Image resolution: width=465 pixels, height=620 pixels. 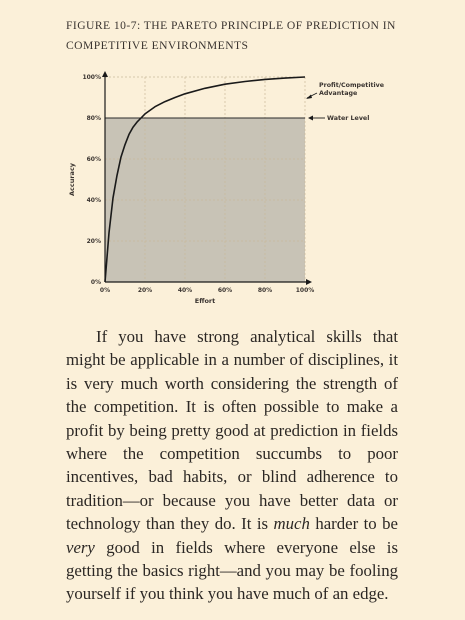 I want to click on water-level-label: Water Level, so click(x=348, y=118).